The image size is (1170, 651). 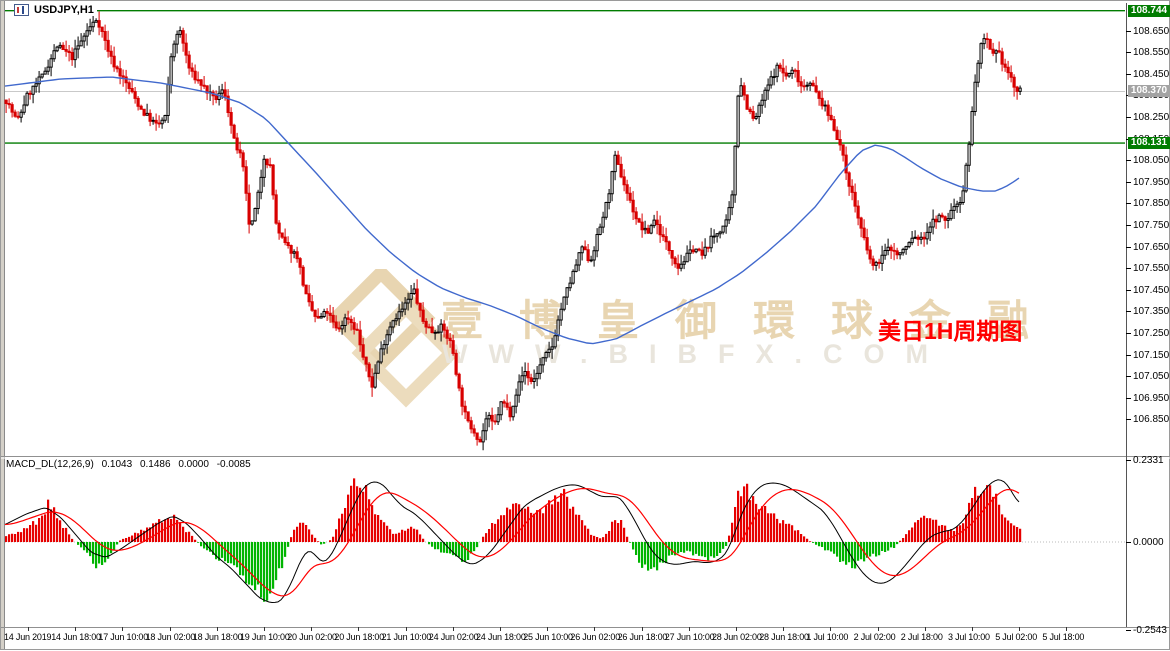 I want to click on price-tick-label: 108.050, so click(x=1148, y=161).